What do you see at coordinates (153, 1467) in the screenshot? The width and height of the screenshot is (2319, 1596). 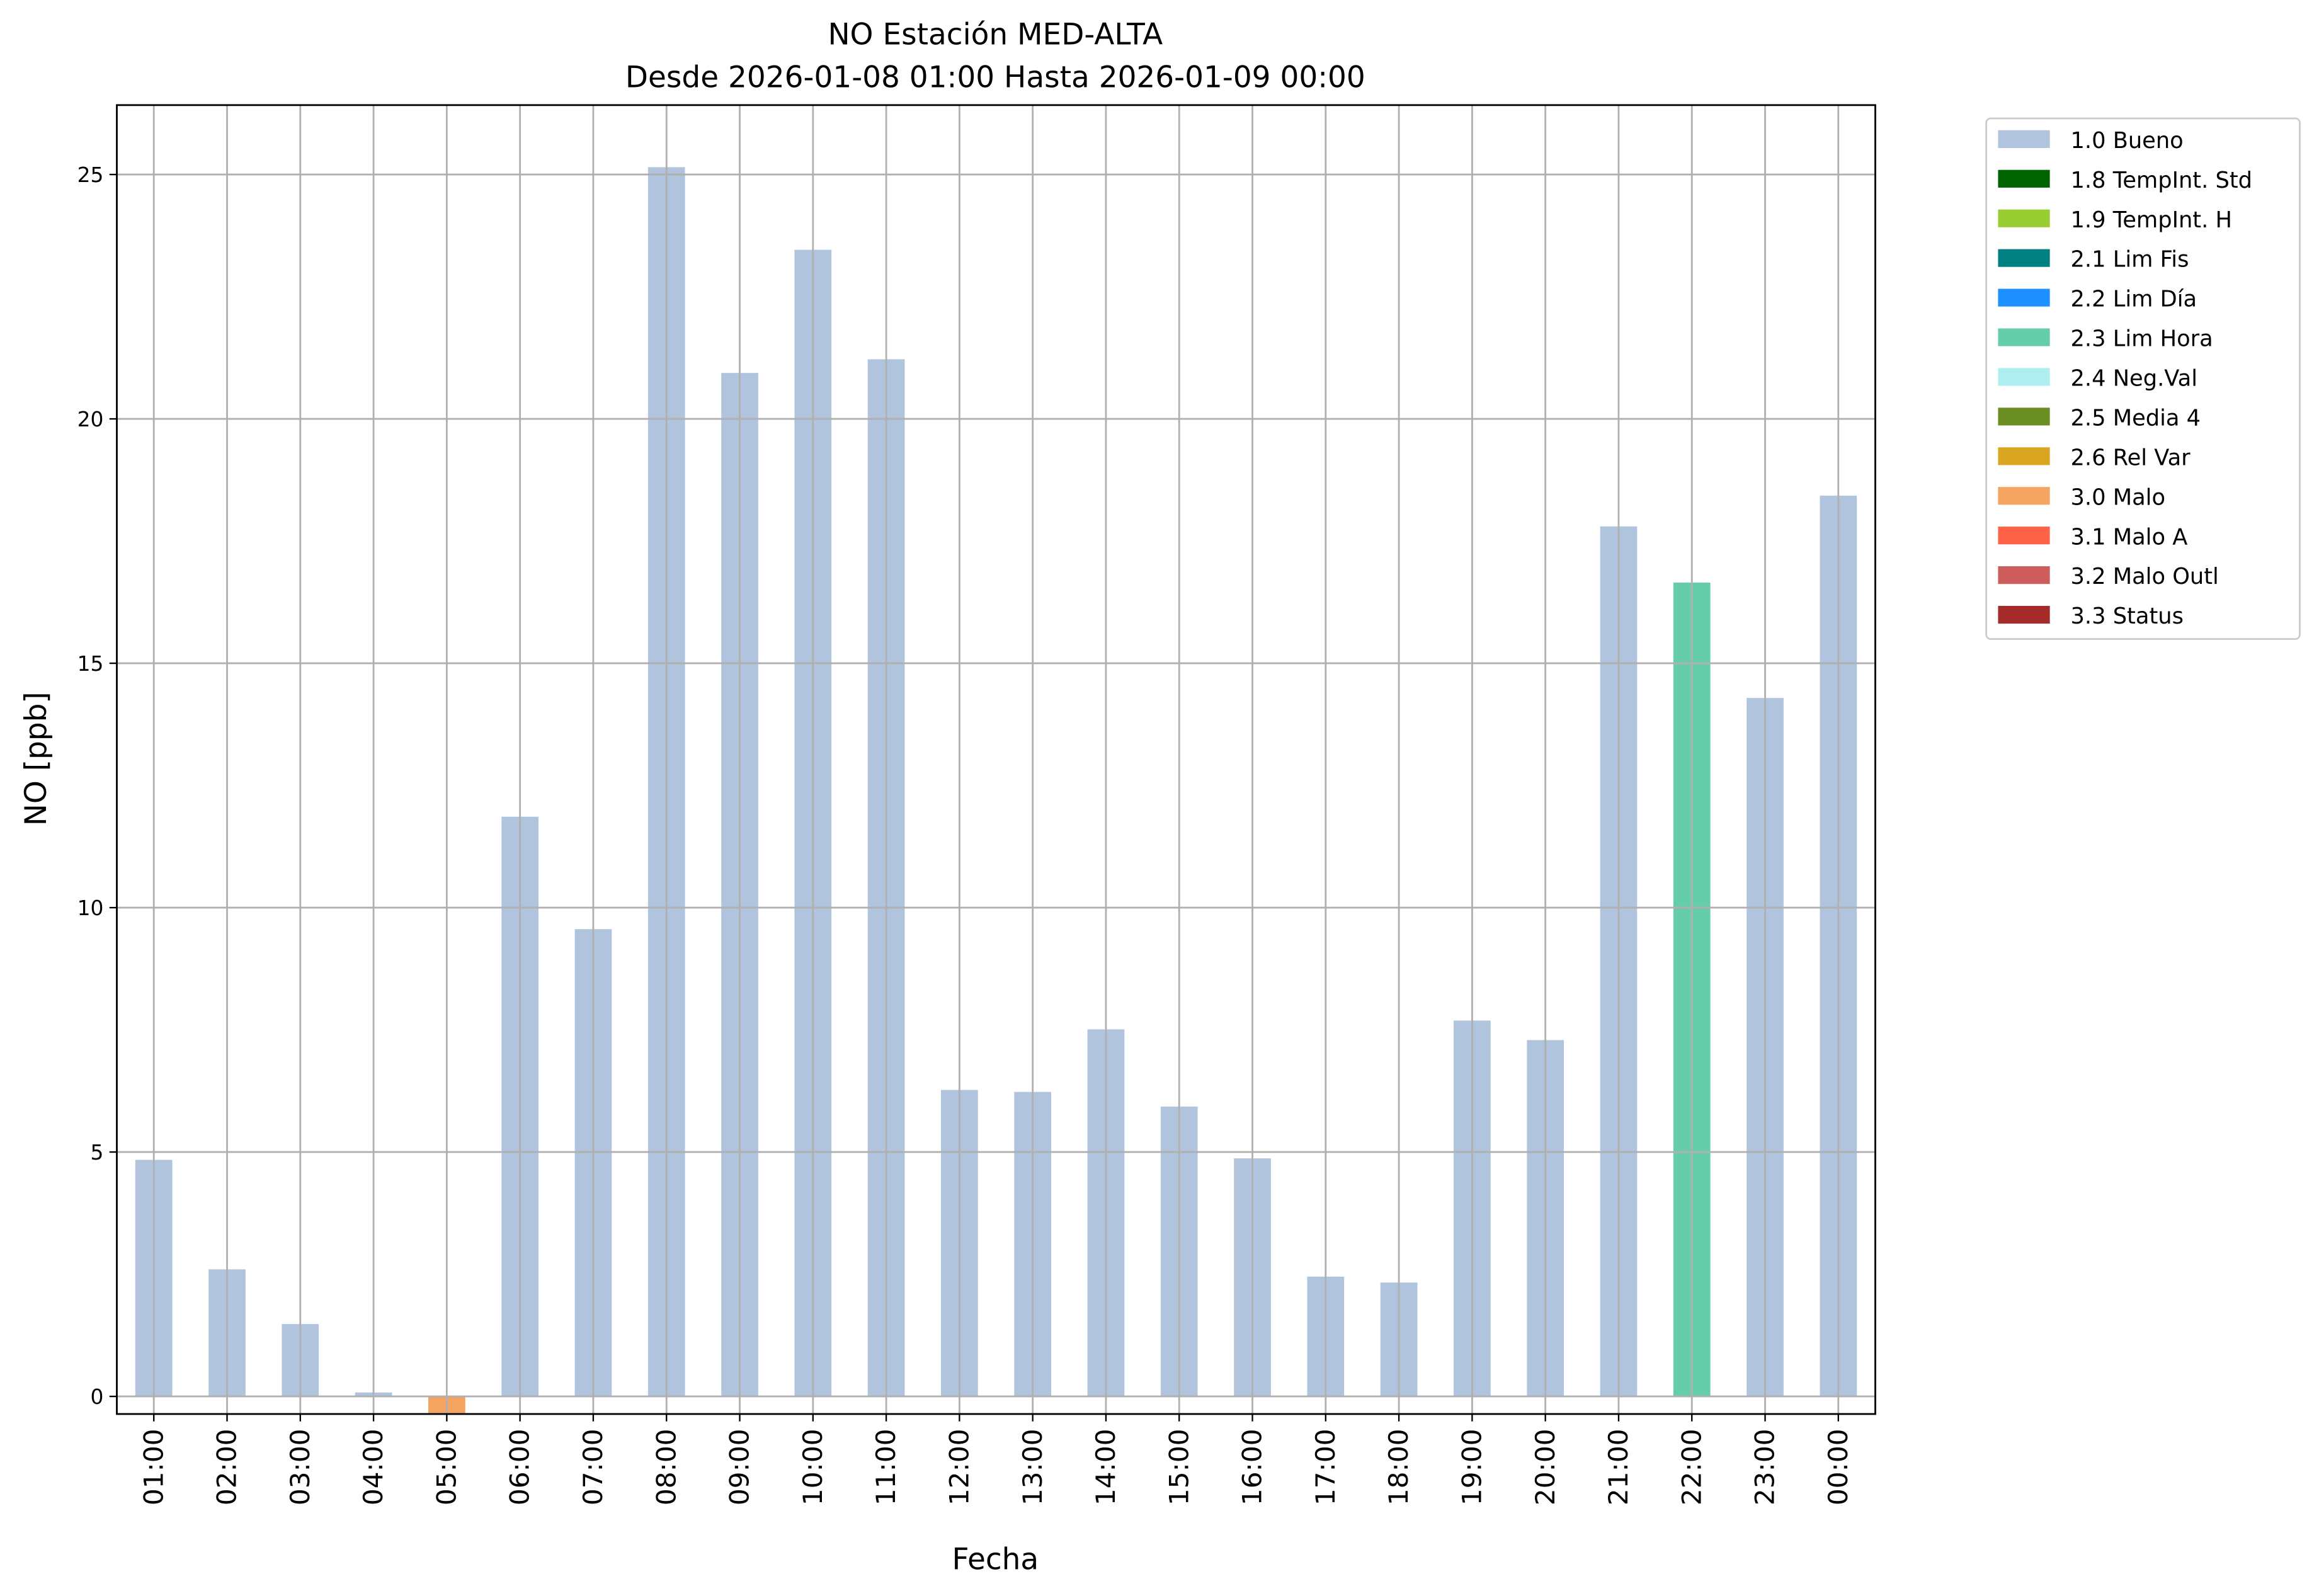 I see `x-tick-label: 01:00` at bounding box center [153, 1467].